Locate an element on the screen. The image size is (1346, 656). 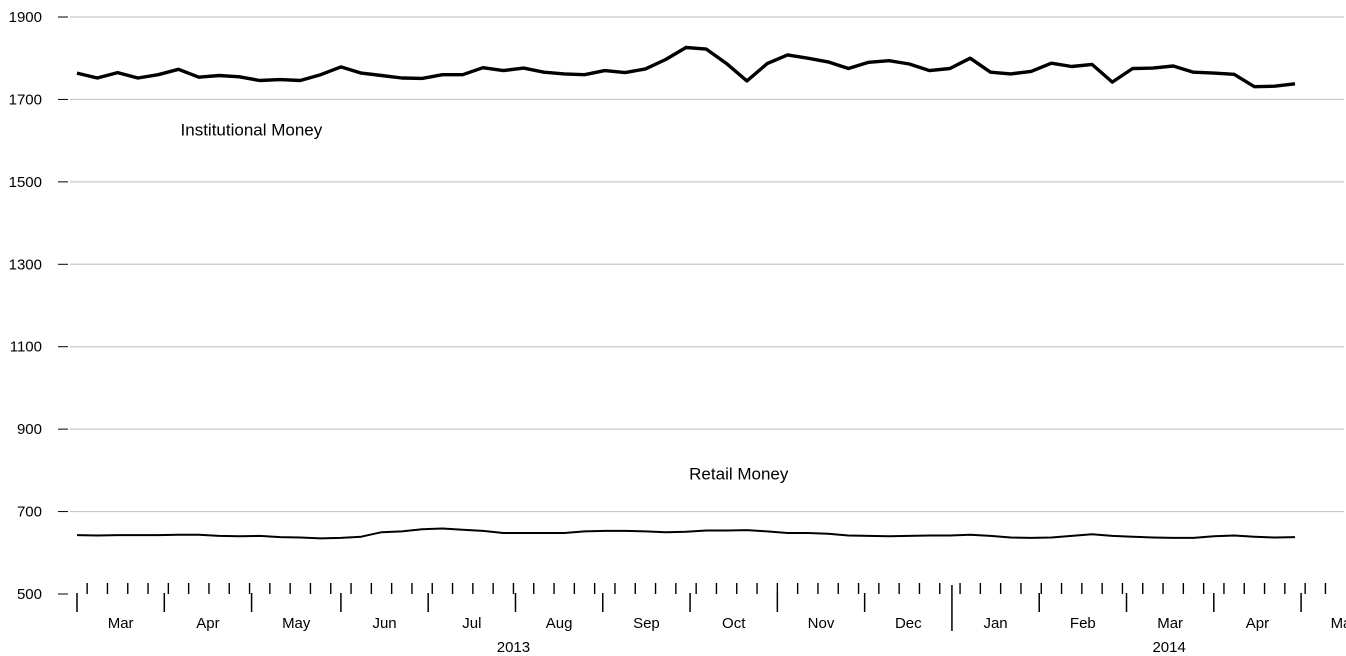
y-tick-label: 900 is located at coordinates (29, 429).